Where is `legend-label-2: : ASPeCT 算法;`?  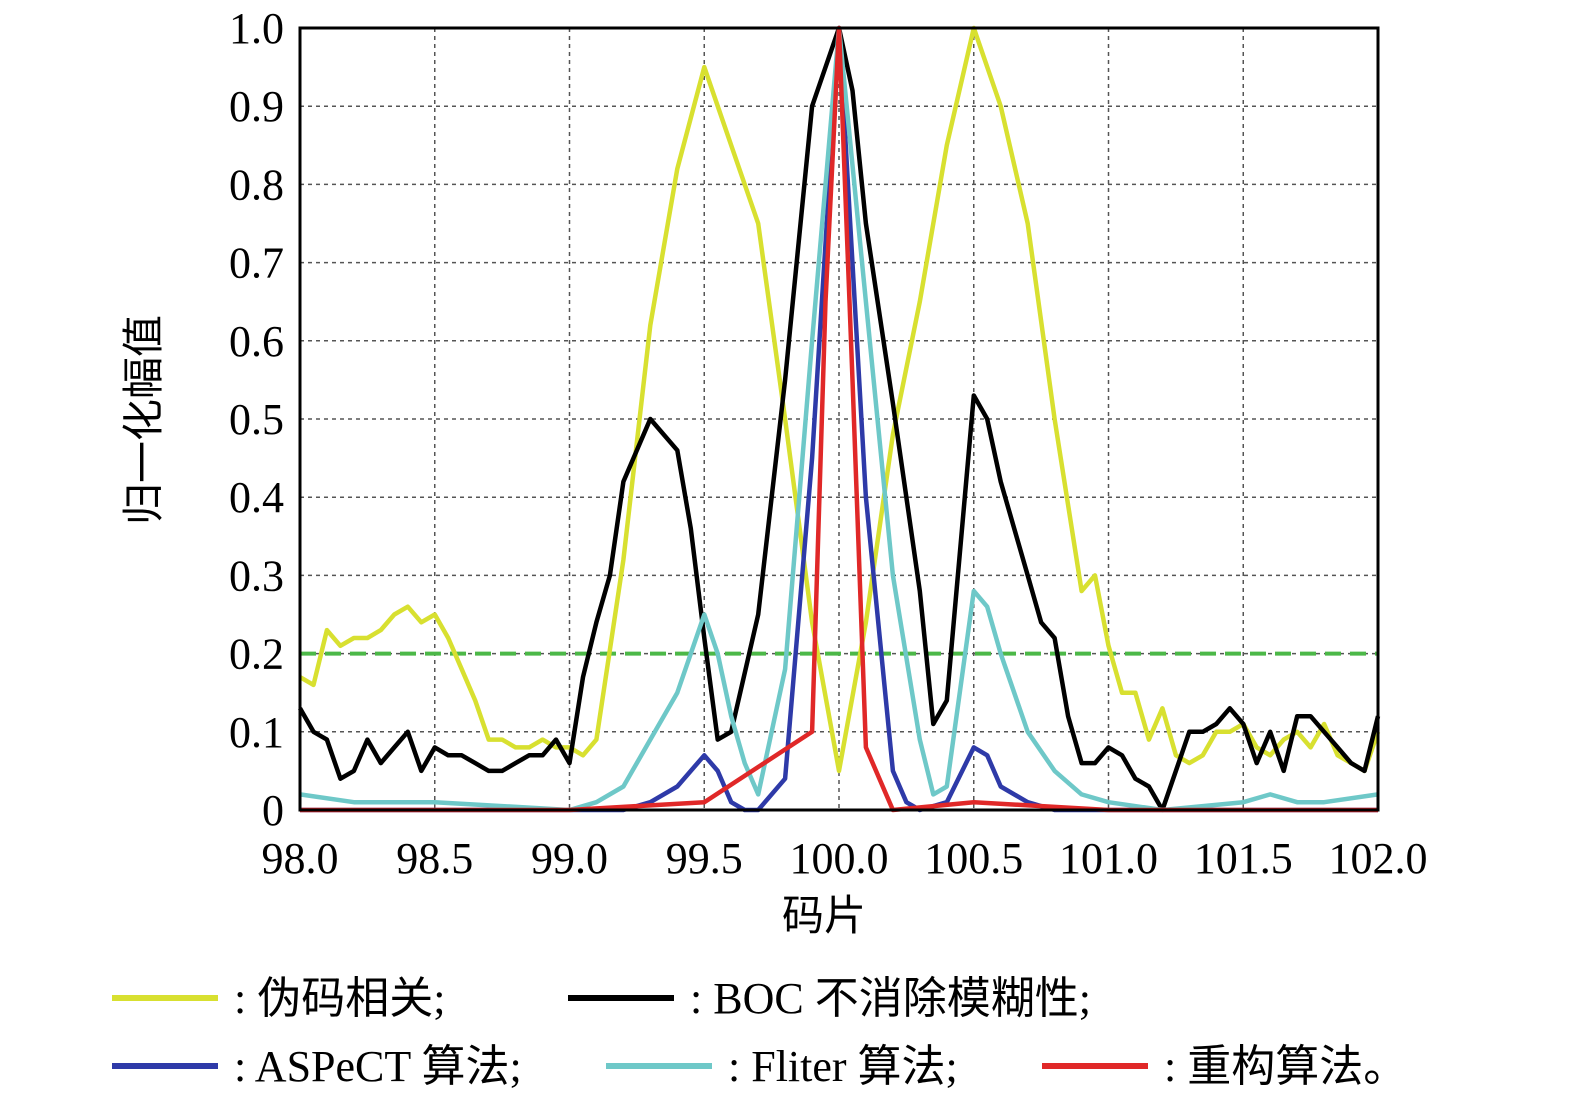
legend-label-2: : ASPeCT 算法; is located at coordinates (378, 1066).